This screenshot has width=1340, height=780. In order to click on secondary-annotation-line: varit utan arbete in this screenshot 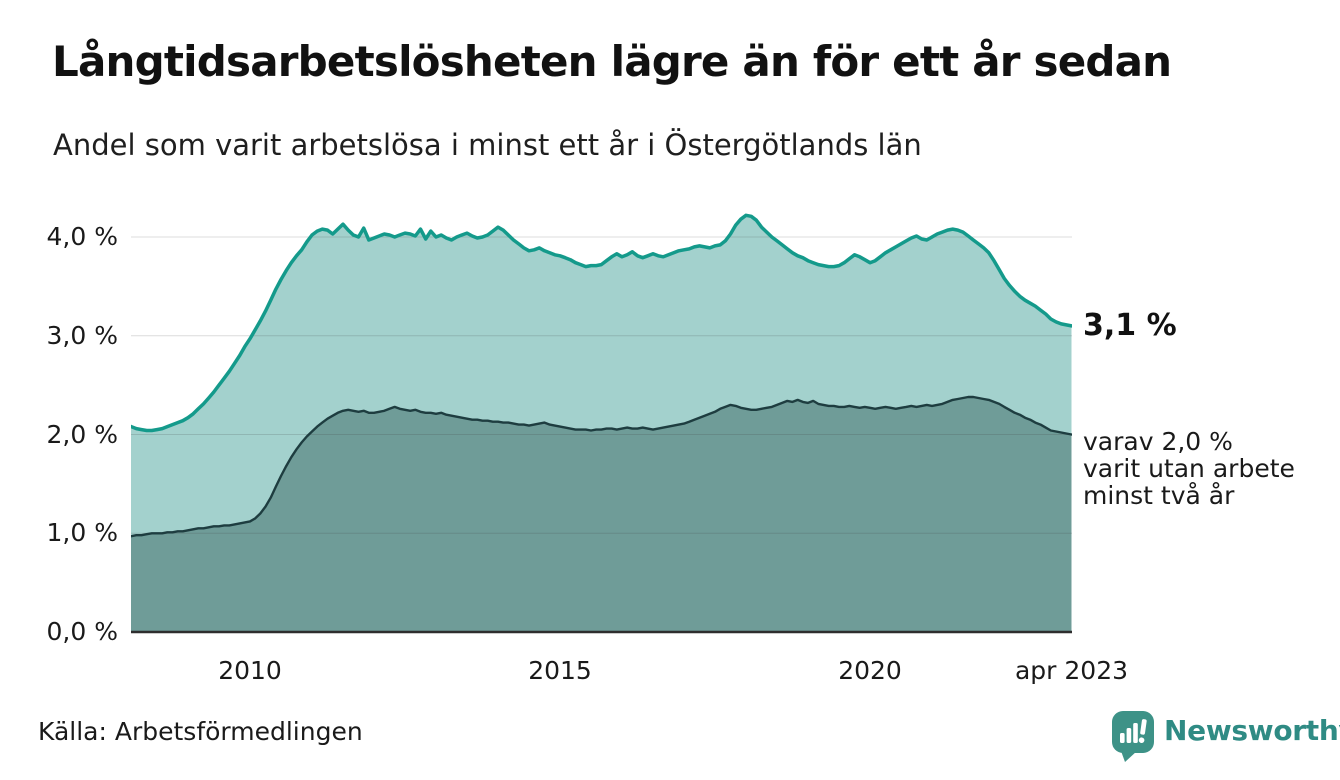, I will do `click(1189, 468)`.